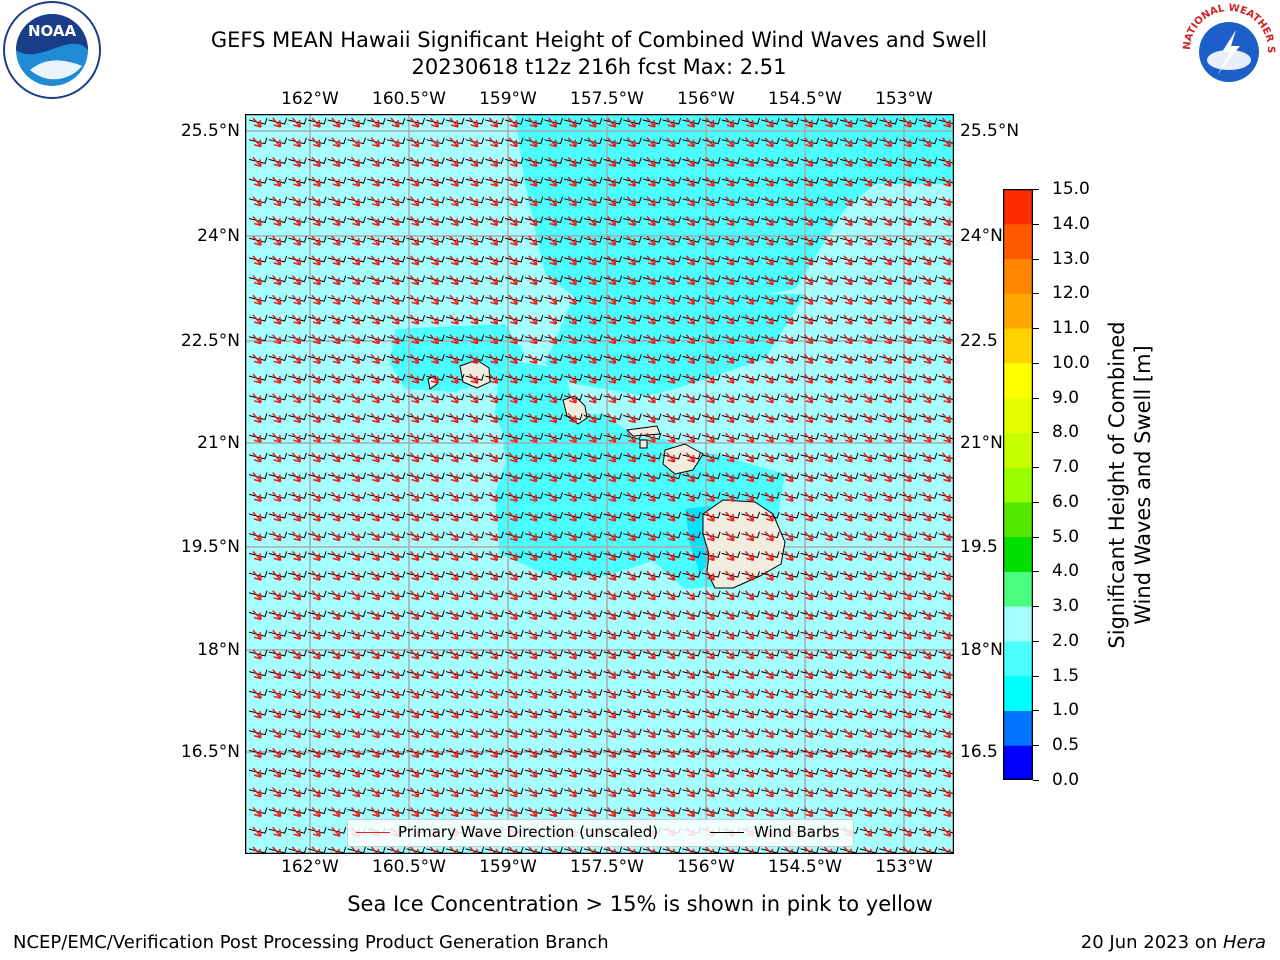 Image resolution: width=1280 pixels, height=960 pixels. What do you see at coordinates (643, 444) in the screenshot?
I see `island-land` at bounding box center [643, 444].